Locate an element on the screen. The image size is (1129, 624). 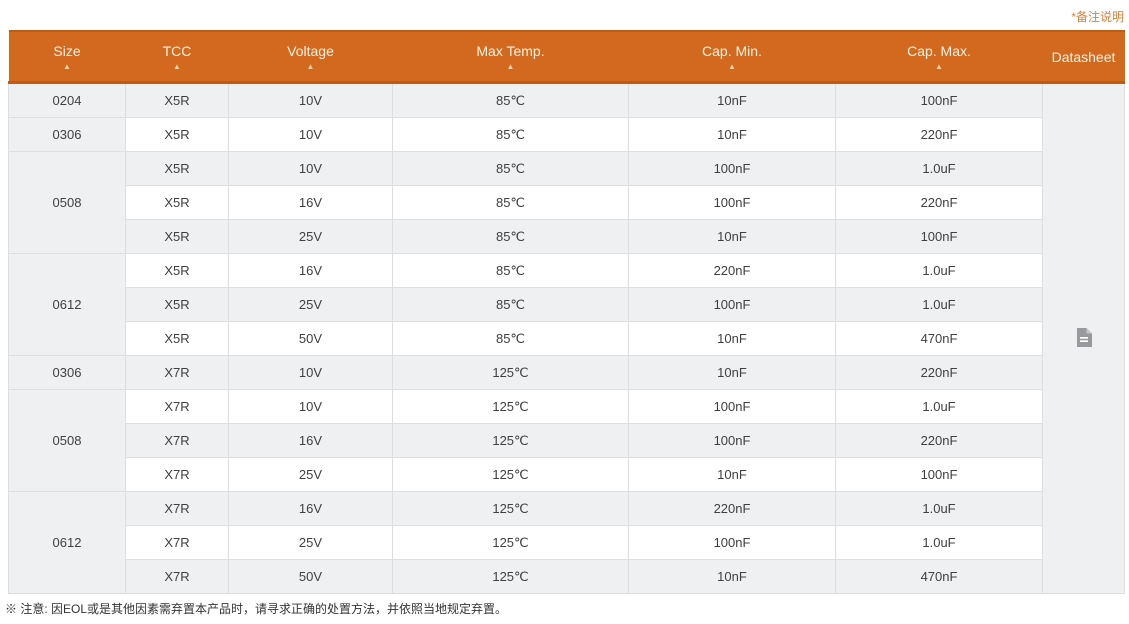
file-text-icon is located at coordinates (1084, 337).